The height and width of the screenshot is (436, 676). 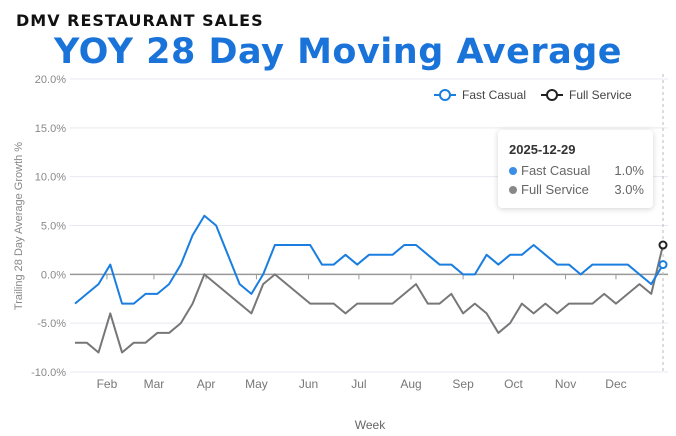 I want to click on tooltip-value: 1.0%, so click(x=629, y=170).